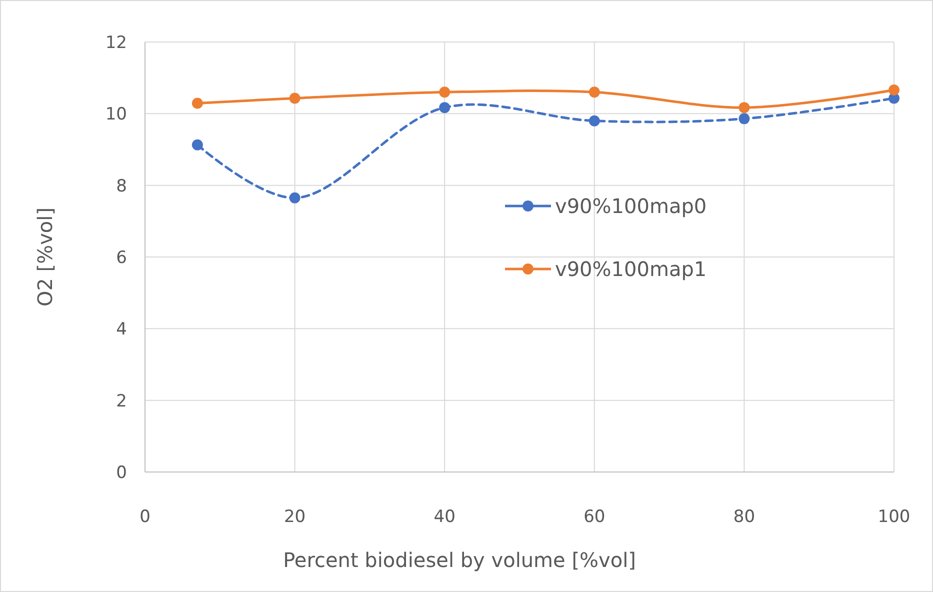 Image resolution: width=933 pixels, height=592 pixels. I want to click on y-tick-label: 2, so click(121, 401).